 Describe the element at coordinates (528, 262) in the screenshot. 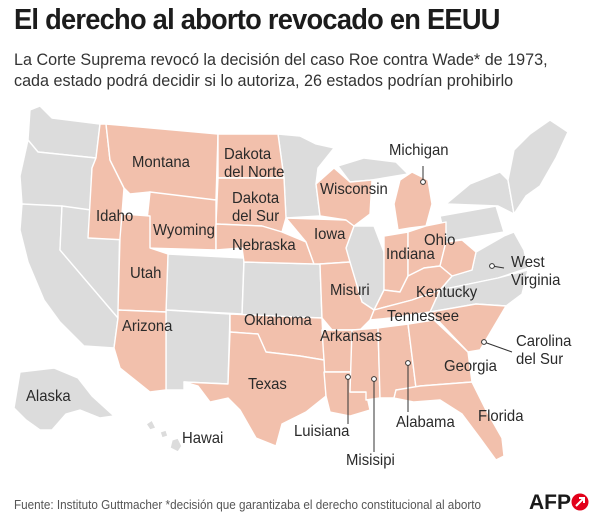

I see `label-west-virginia-line-1: West` at that location.